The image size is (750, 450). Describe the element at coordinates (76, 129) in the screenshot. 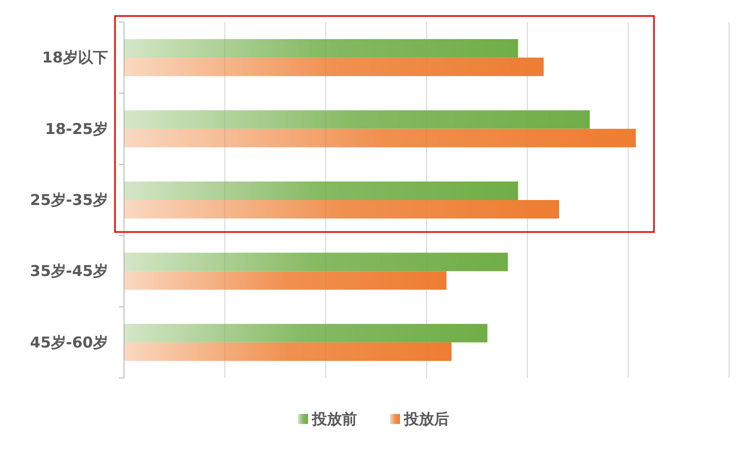

I see `y-tick-label: 18-25岁` at that location.